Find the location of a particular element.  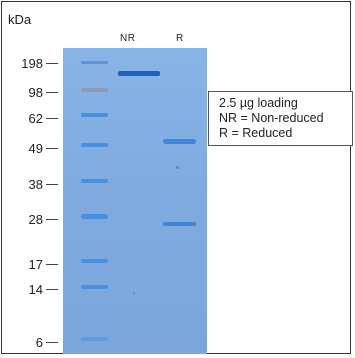

legend-r-text: R = Reduced is located at coordinates (256, 133).